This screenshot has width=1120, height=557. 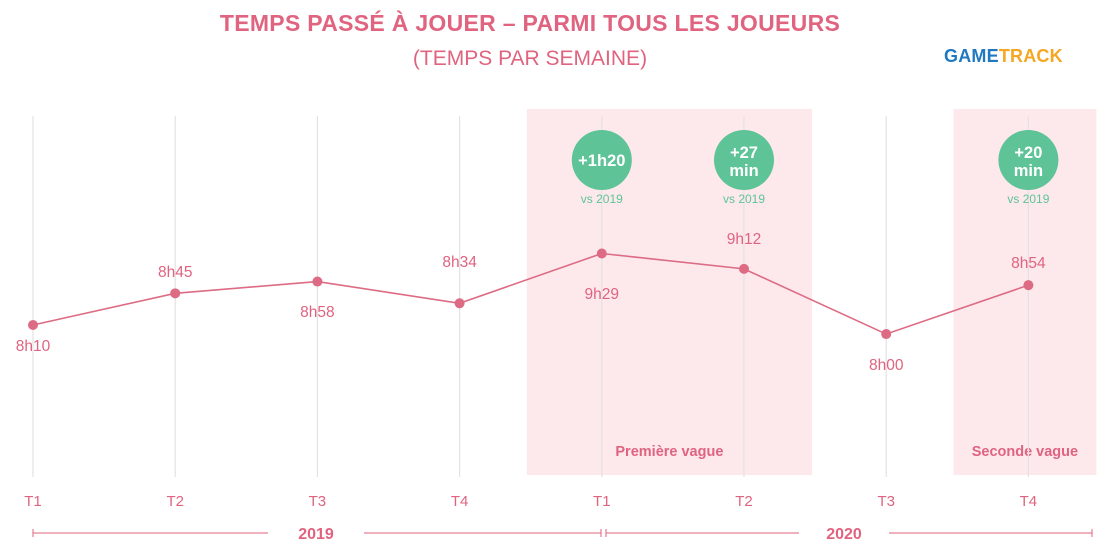 What do you see at coordinates (459, 262) in the screenshot?
I see `data-label-3: 8h34` at bounding box center [459, 262].